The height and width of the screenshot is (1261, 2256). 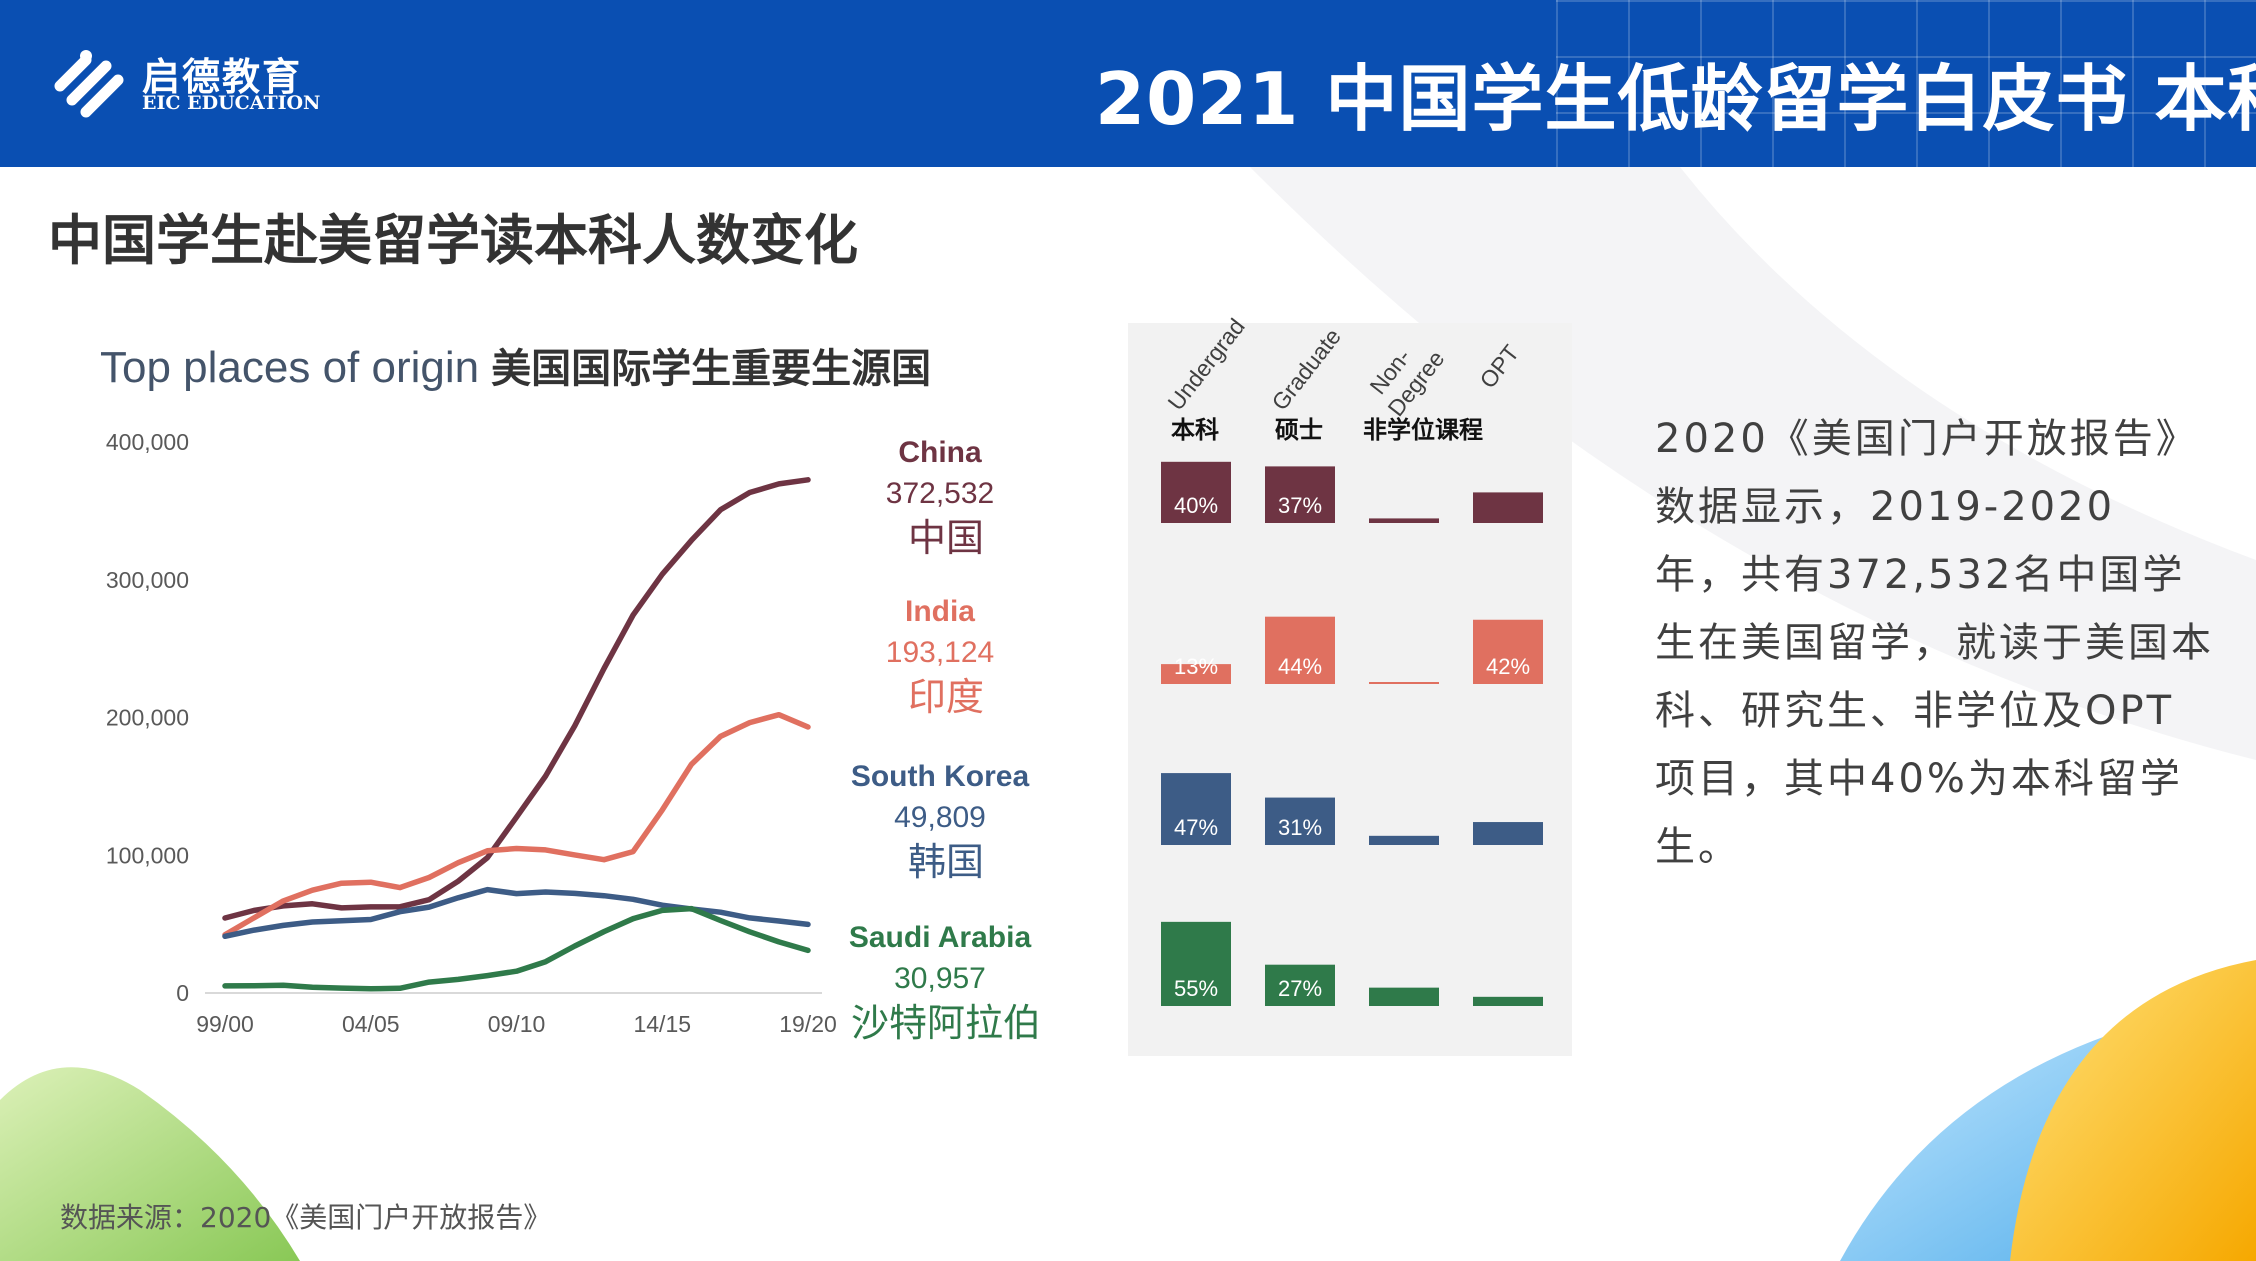 I want to click on eic-logo-mark-icon, so click(x=89, y=84).